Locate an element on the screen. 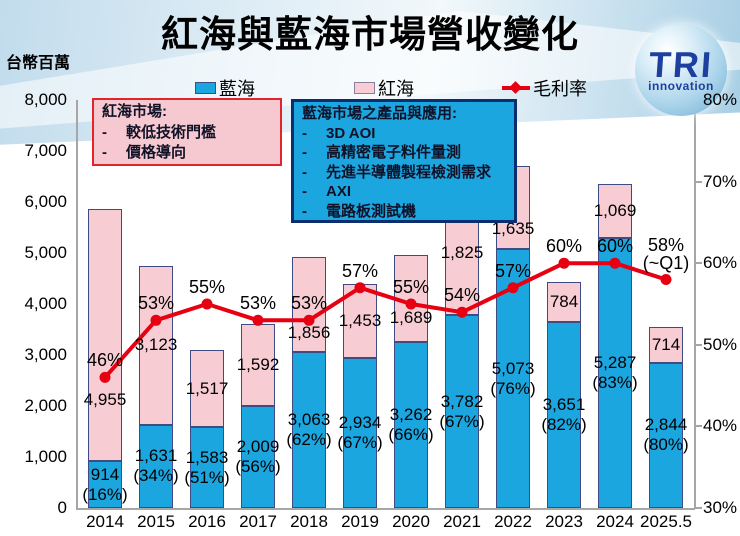  bar-2023-red-ocean-segment is located at coordinates (564, 301).